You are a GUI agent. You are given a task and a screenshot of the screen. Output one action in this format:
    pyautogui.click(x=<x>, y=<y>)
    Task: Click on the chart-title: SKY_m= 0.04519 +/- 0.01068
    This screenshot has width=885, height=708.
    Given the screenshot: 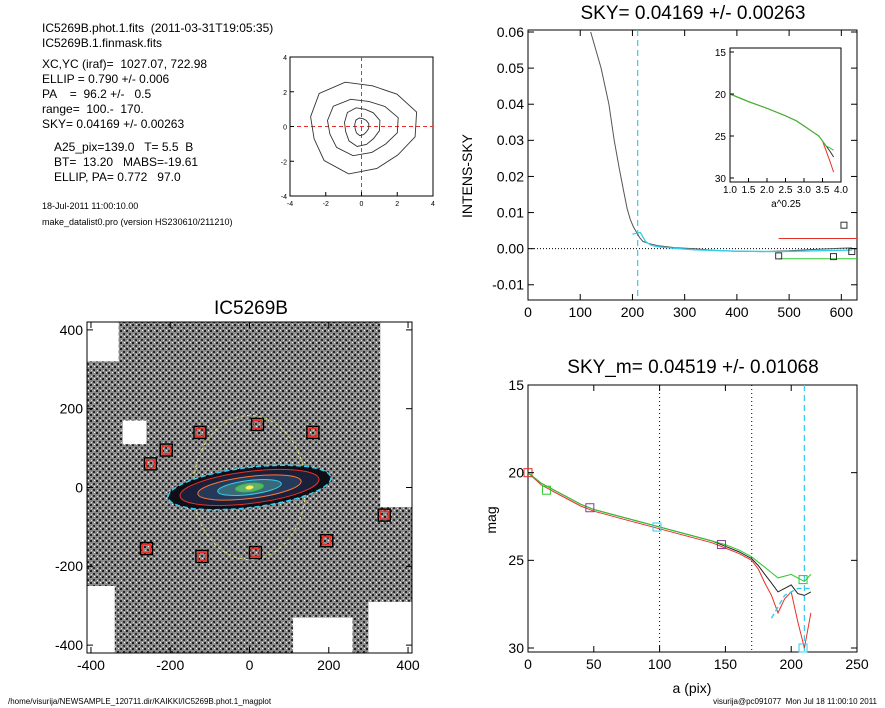 What is the action you would take?
    pyautogui.click(x=692, y=367)
    